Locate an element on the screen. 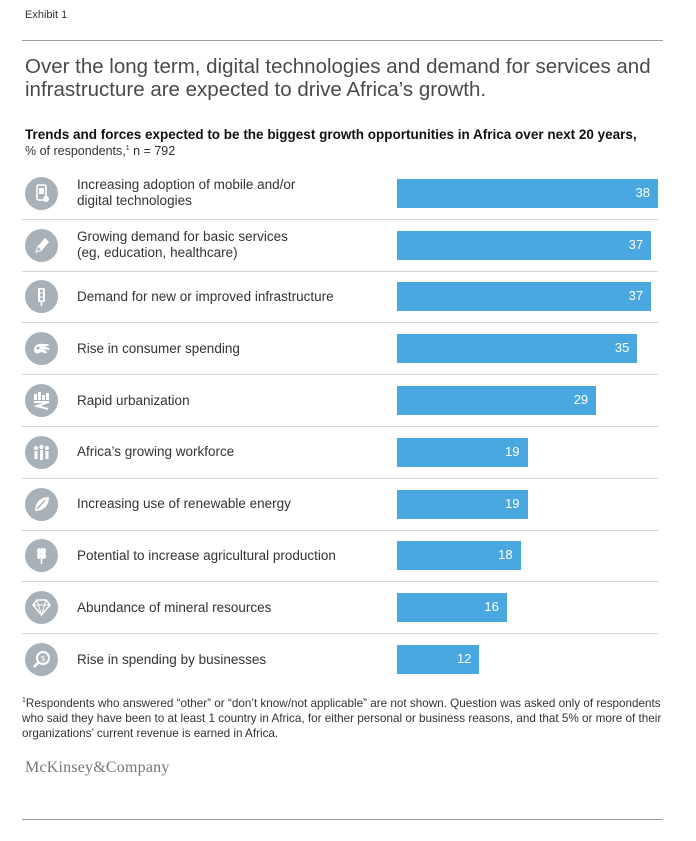  category-label: Rapid urbanization is located at coordinates (227, 401).